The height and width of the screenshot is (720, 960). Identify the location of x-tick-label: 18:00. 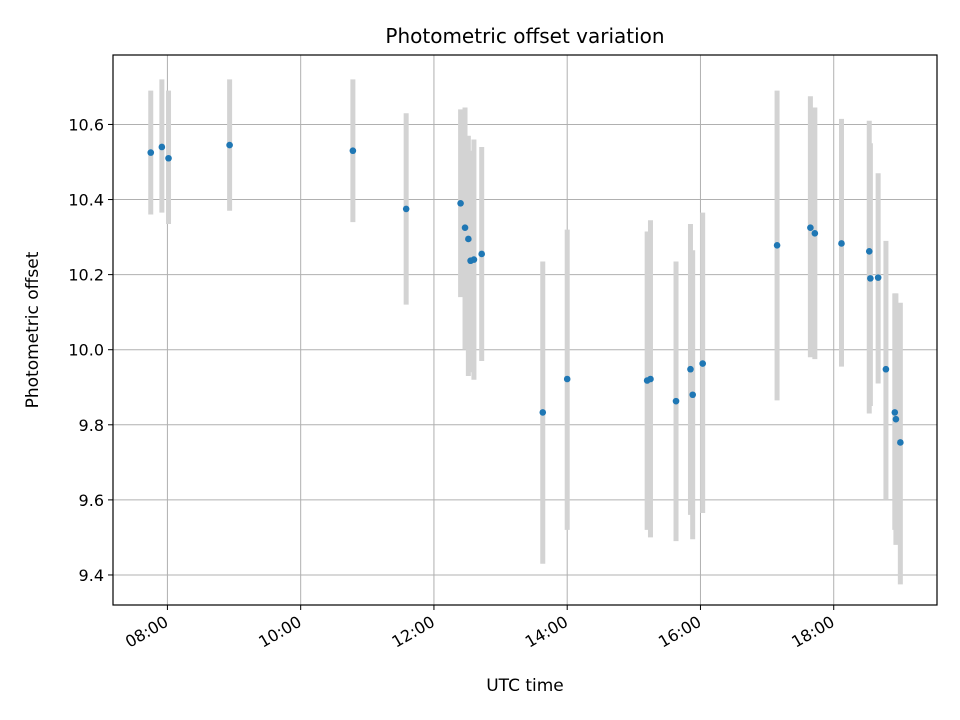
(812, 632).